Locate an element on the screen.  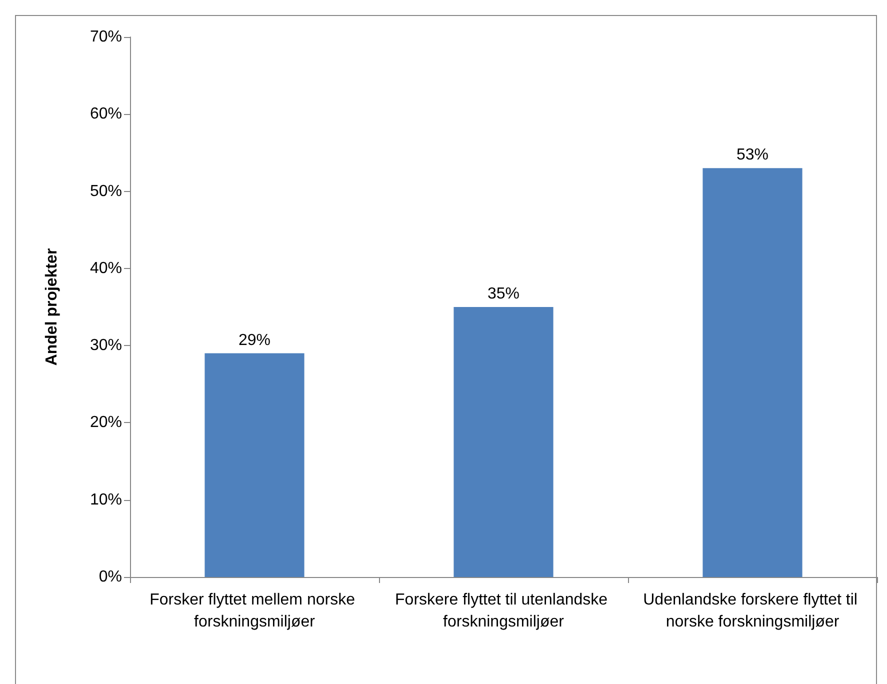
y-axis-title: Andel projekter is located at coordinates (52, 307).